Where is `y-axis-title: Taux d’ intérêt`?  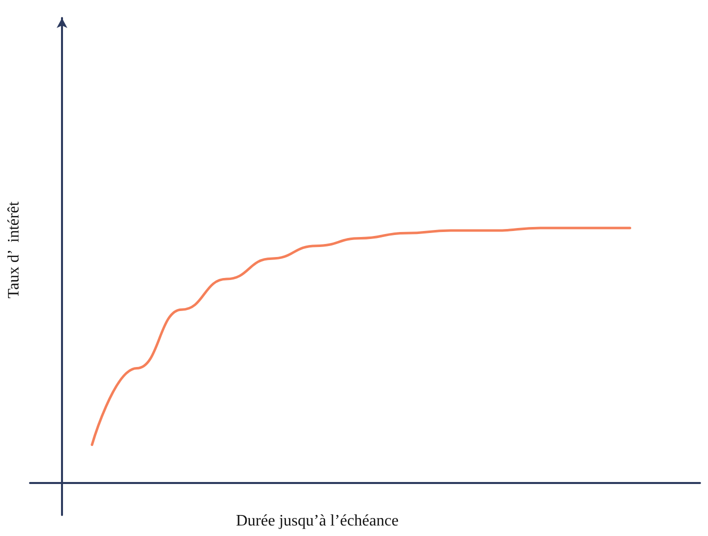
y-axis-title: Taux d’ intérêt is located at coordinates (14, 249).